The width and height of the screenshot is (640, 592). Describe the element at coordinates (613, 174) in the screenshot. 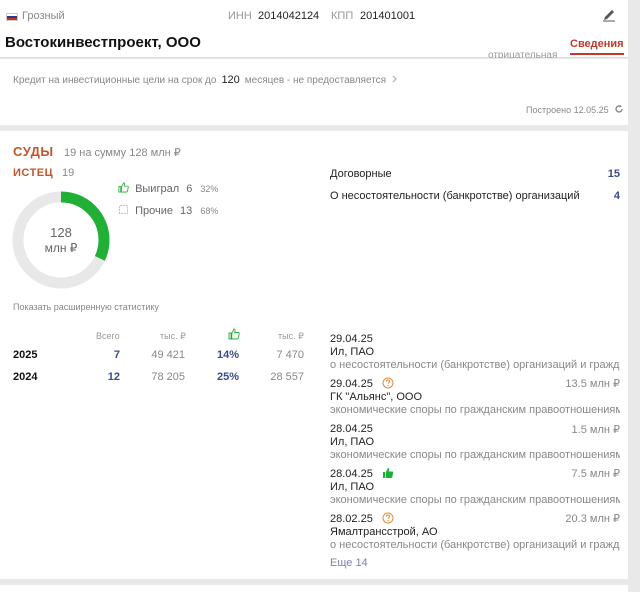

I see `category-contract-count: 15` at that location.